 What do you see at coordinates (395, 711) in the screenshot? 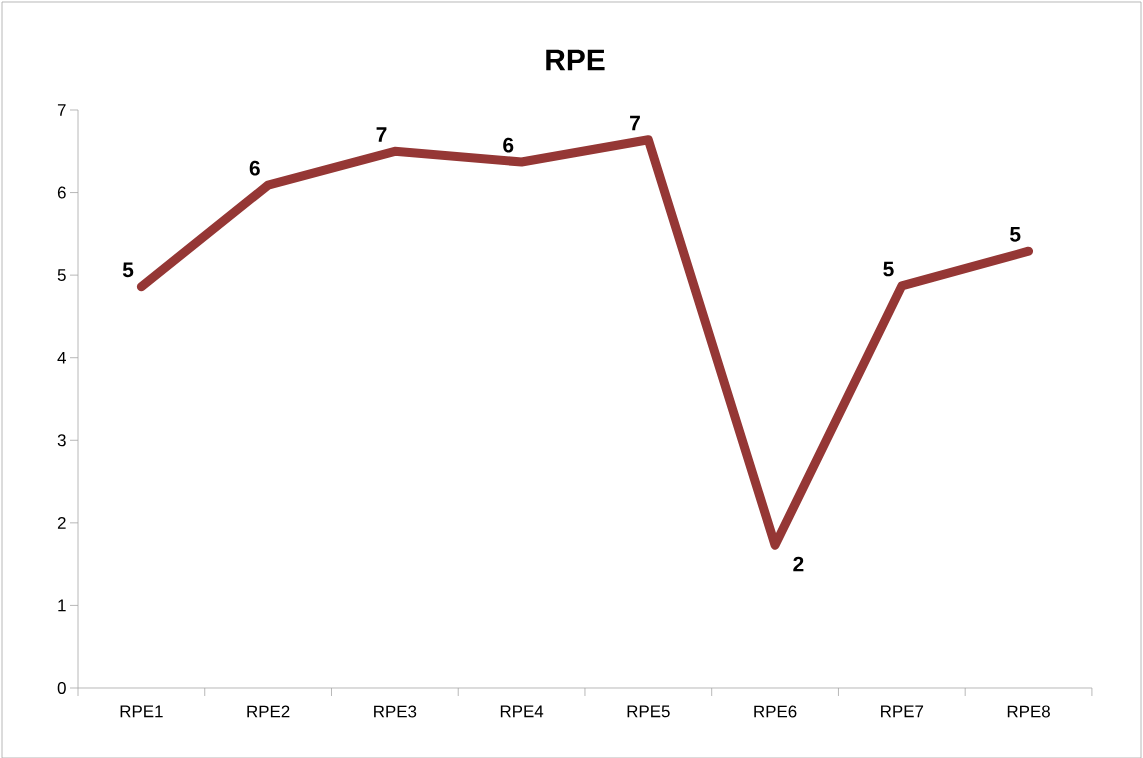
I see `x-tick-label: RPE3` at bounding box center [395, 711].